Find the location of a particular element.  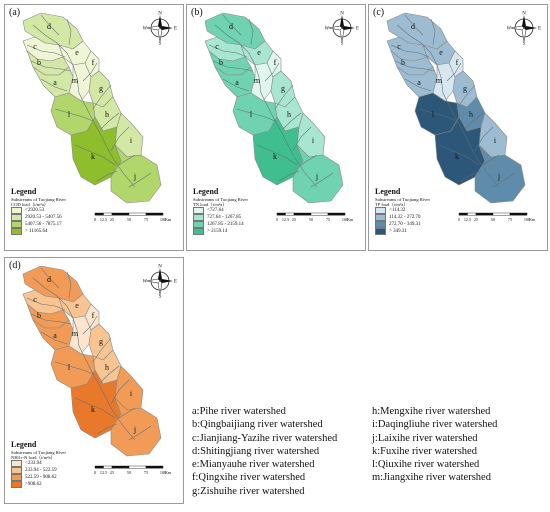

watershed-name-entry: j:Laixihe river watershed is located at coordinates (425, 438).